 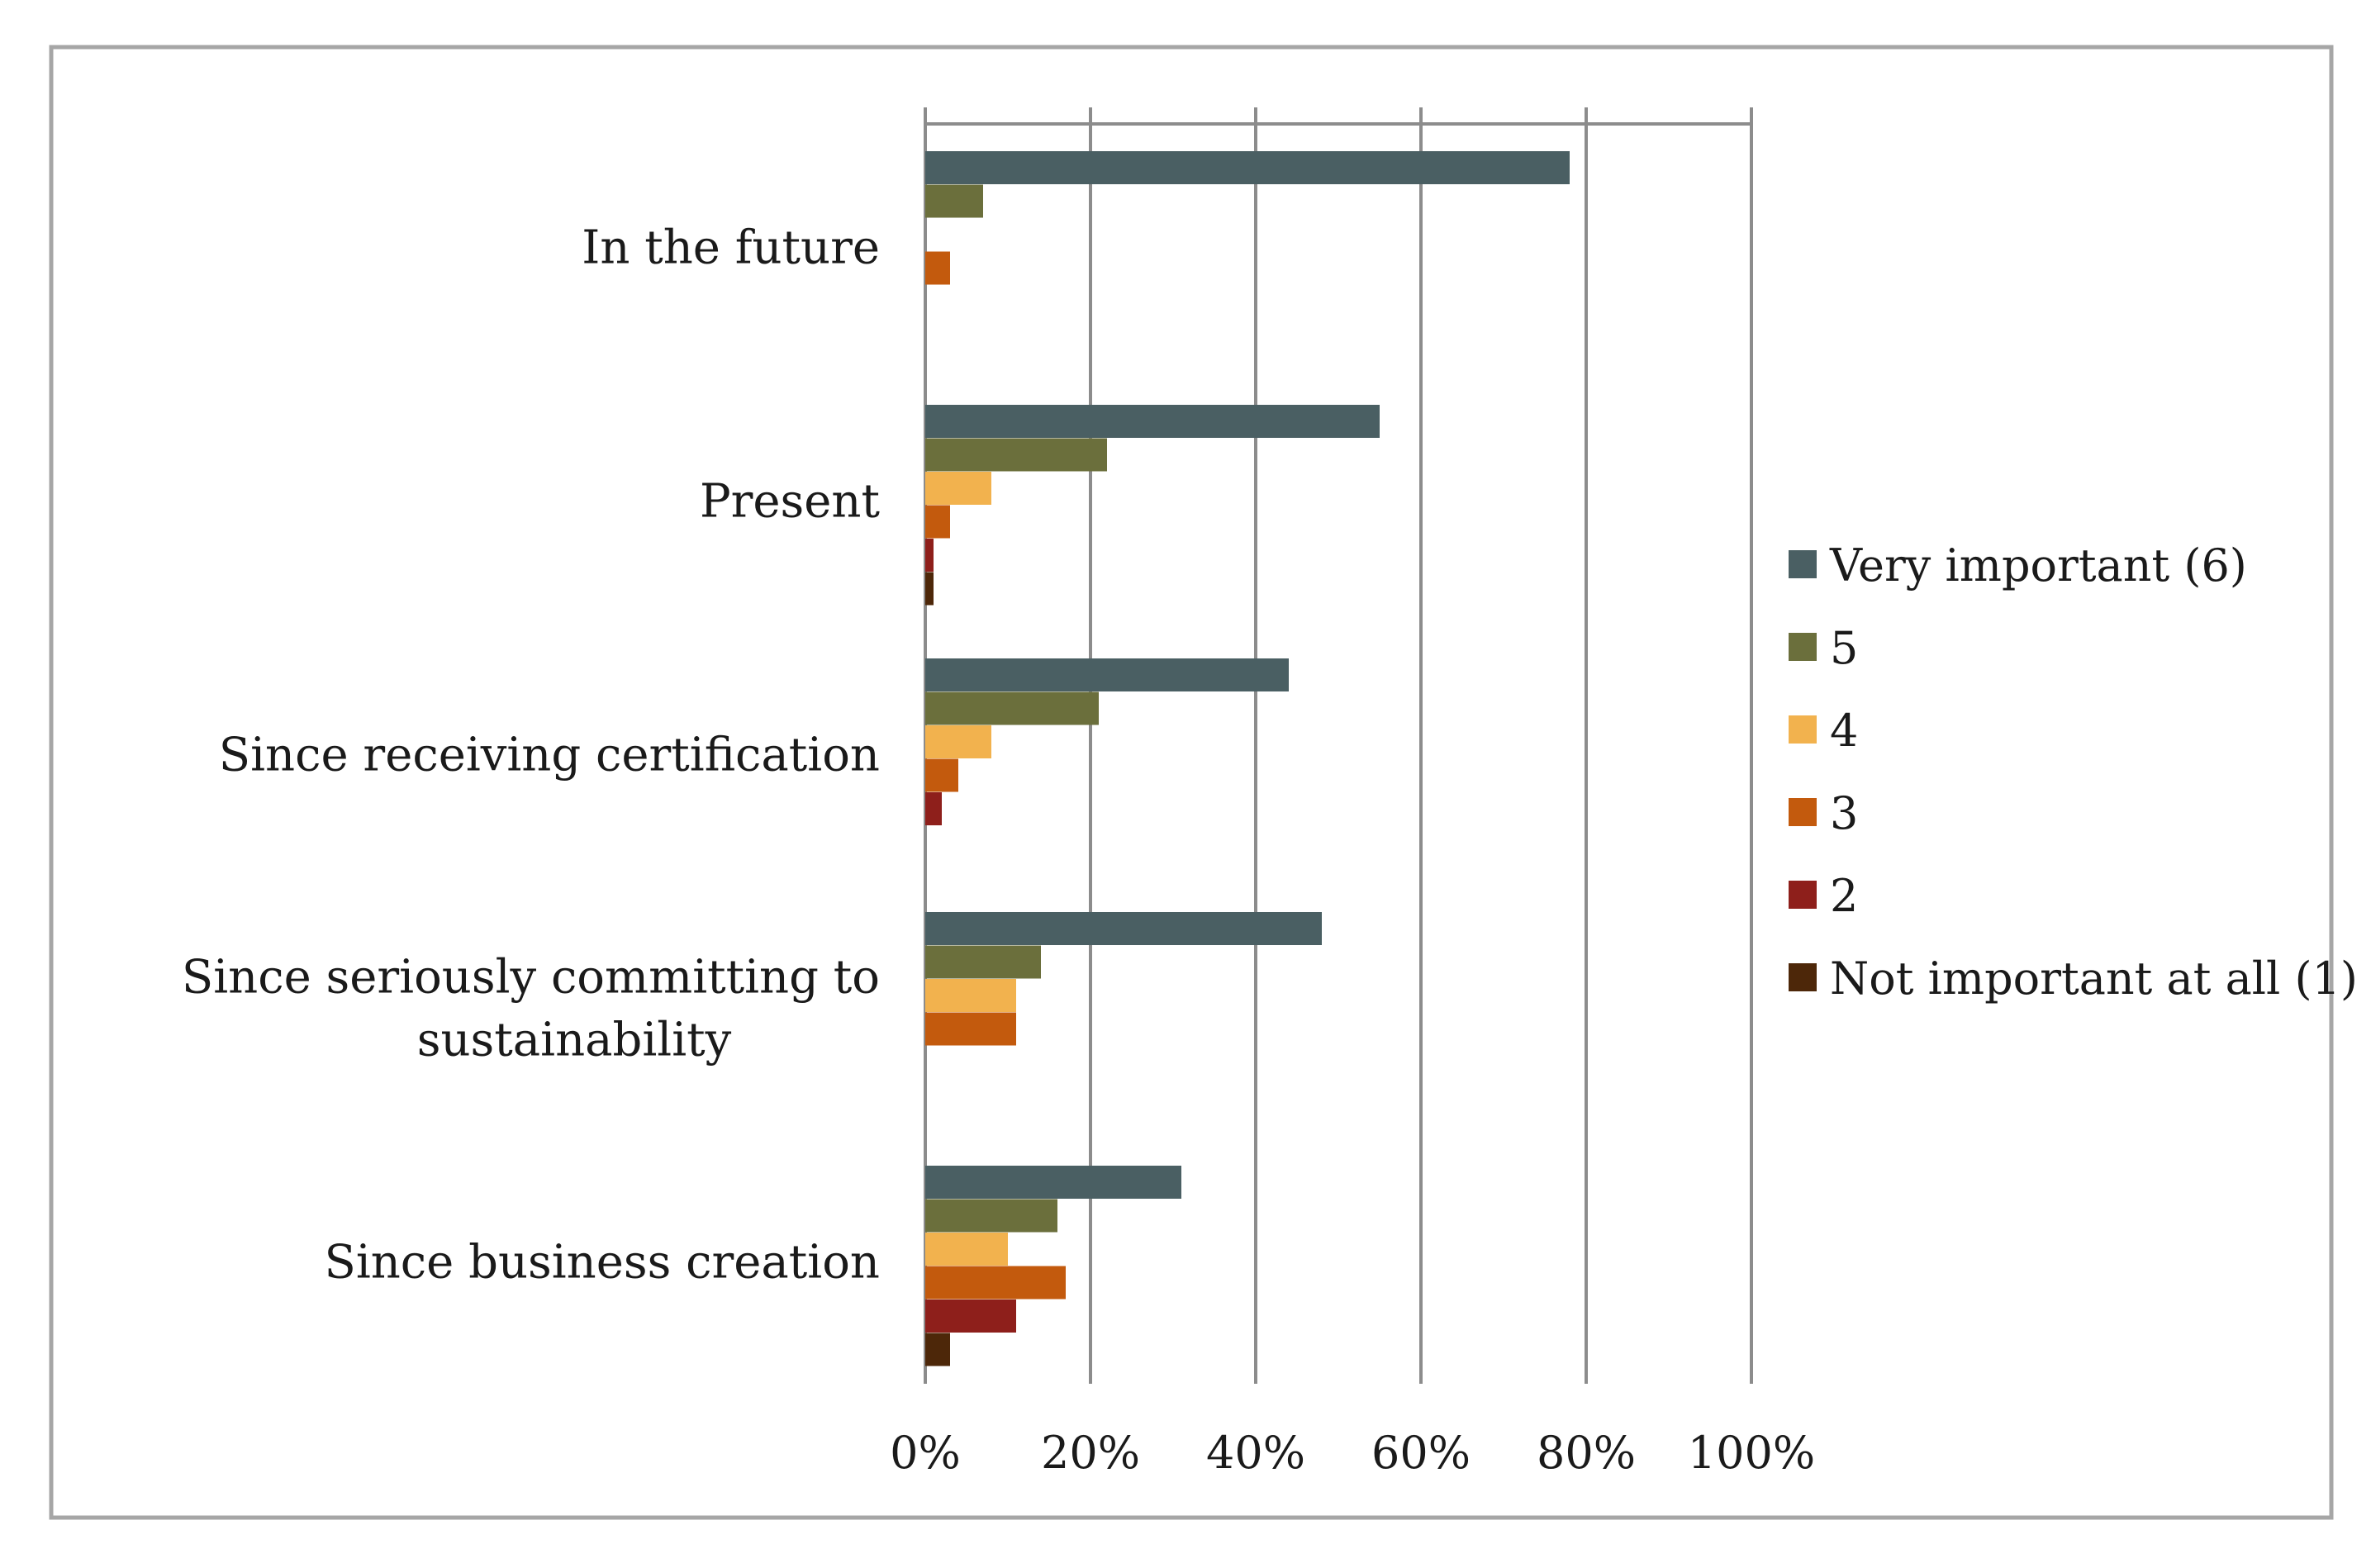 I want to click on category-label: Since business creation, so click(x=602, y=1263).